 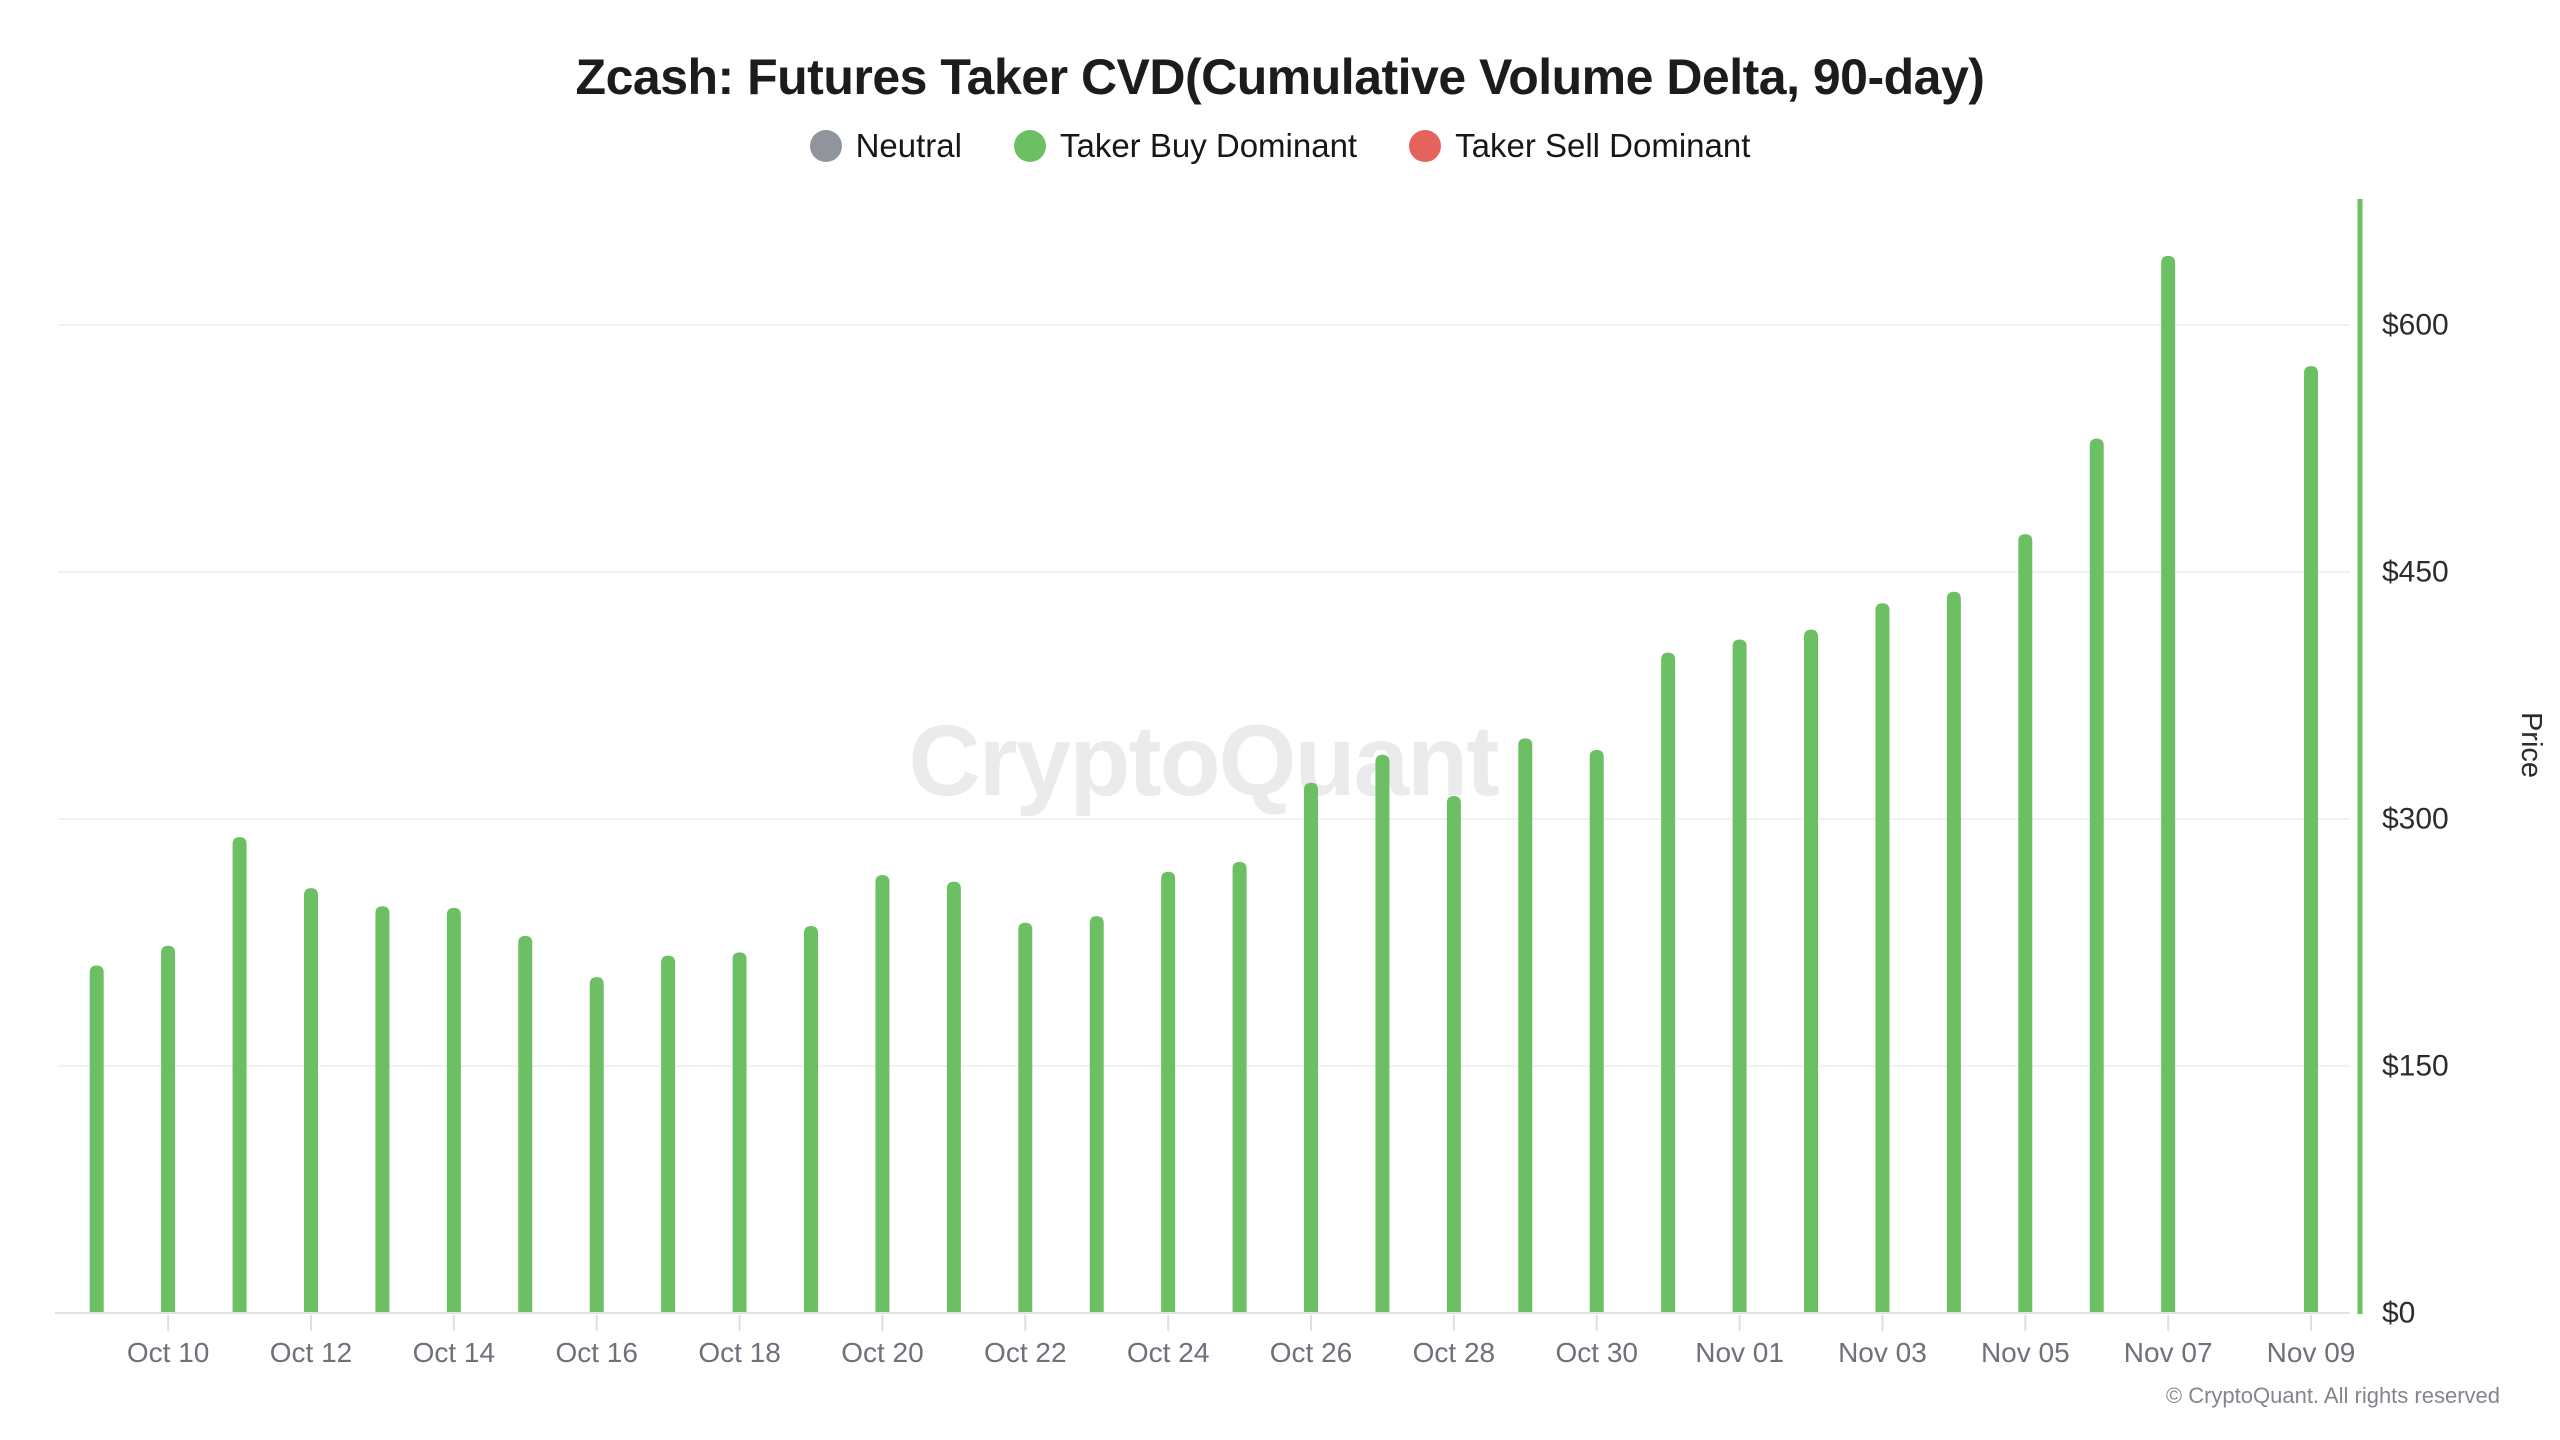 What do you see at coordinates (1025, 1352) in the screenshot?
I see `x-tick-label-Oct-22: Oct 22` at bounding box center [1025, 1352].